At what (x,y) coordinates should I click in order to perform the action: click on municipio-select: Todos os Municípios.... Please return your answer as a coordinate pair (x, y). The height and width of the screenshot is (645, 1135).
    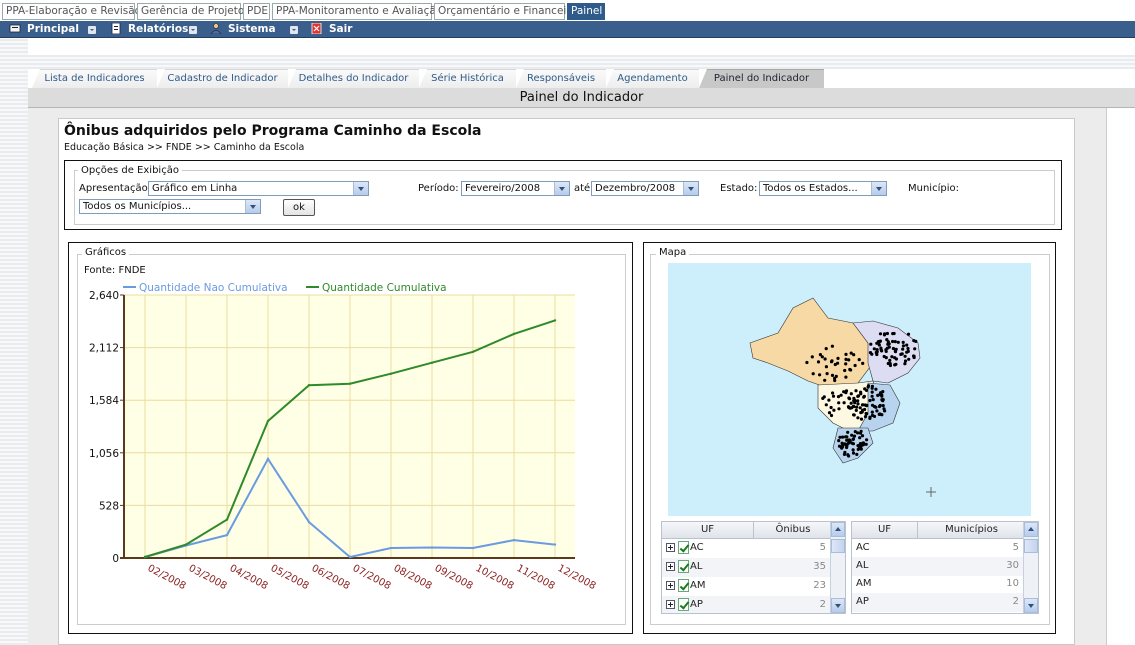
    Looking at the image, I should click on (170, 206).